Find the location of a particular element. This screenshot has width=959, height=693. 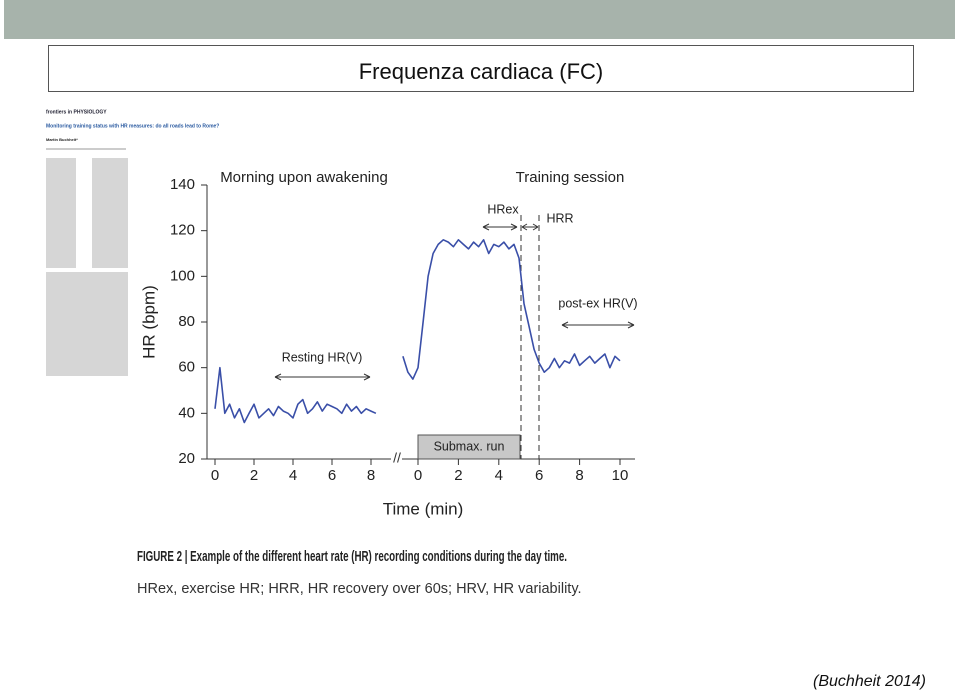

panel-title: Morning upon awakening is located at coordinates (304, 177).